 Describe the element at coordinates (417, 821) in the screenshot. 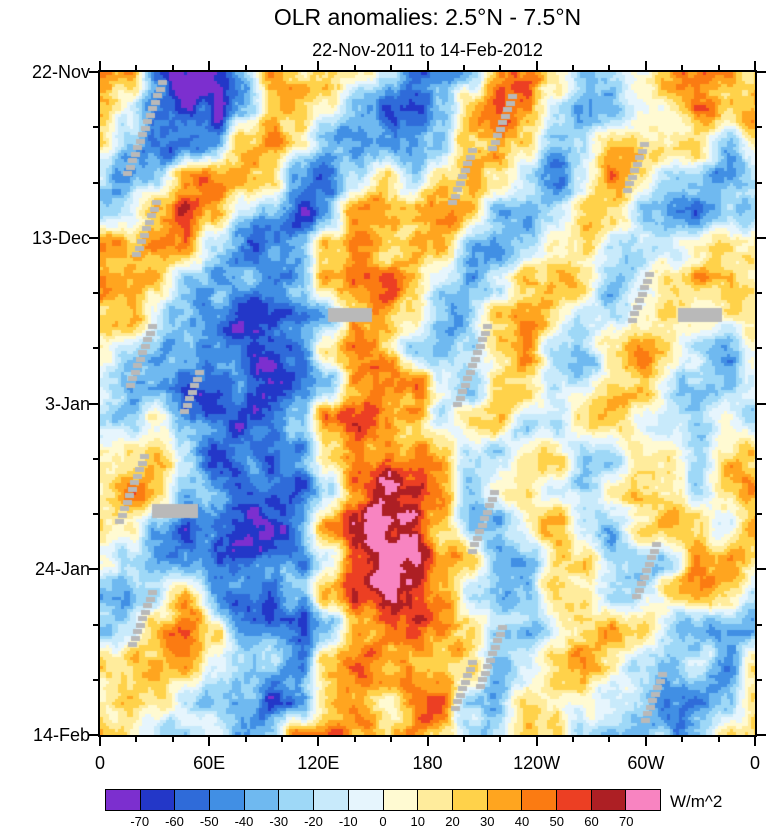

I see `colorbar-tick-label: 10` at that location.